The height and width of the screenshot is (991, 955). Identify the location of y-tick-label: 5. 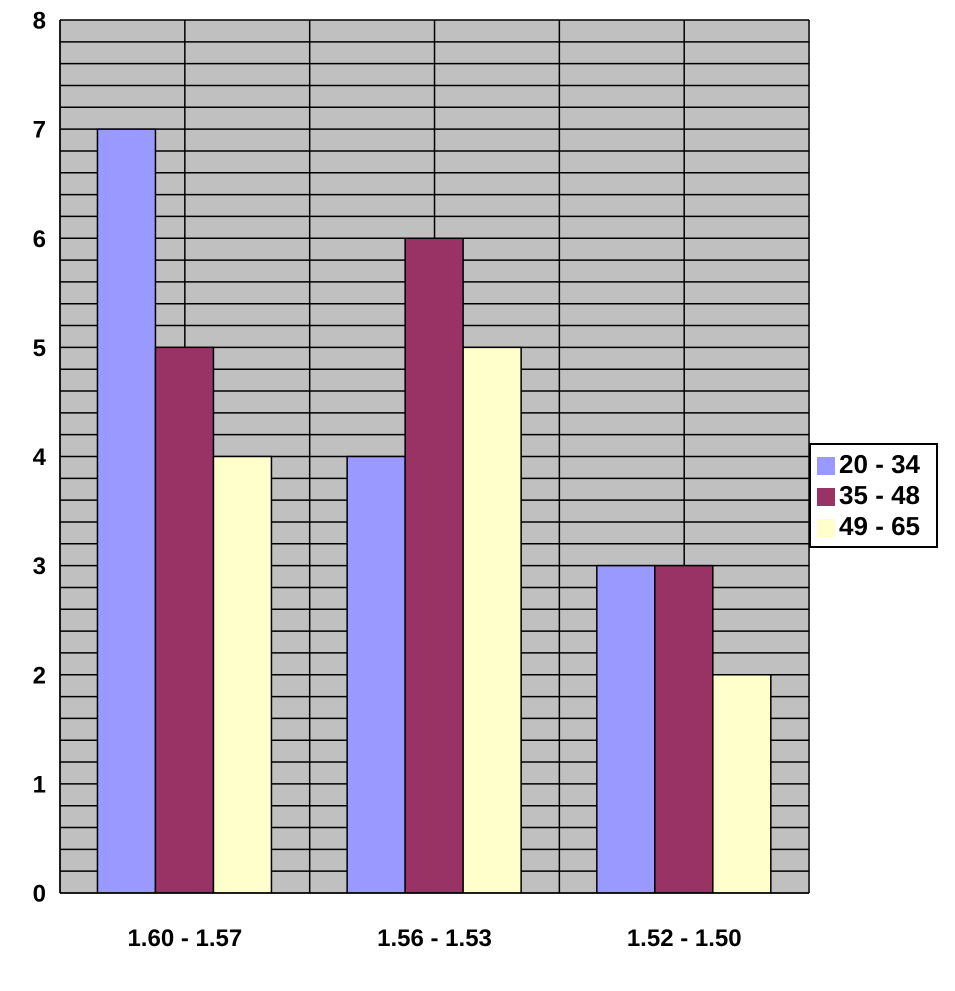
(39, 348).